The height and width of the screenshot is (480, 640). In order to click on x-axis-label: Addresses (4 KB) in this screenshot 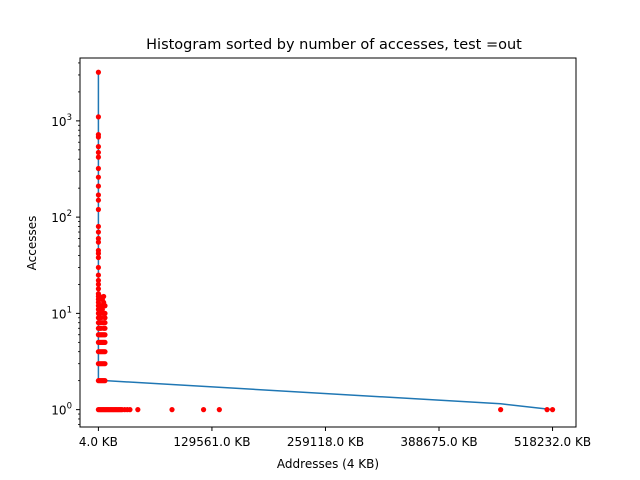, I will do `click(328, 464)`.